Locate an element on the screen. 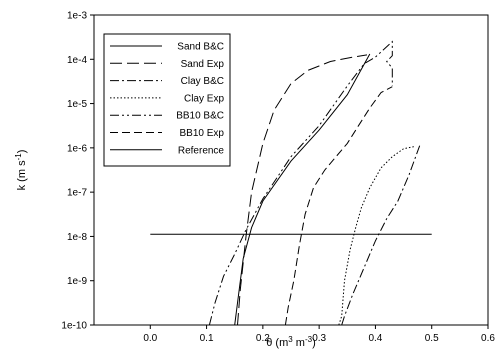 The image size is (500, 354). x-tick-label: 0.0 is located at coordinates (150, 338).